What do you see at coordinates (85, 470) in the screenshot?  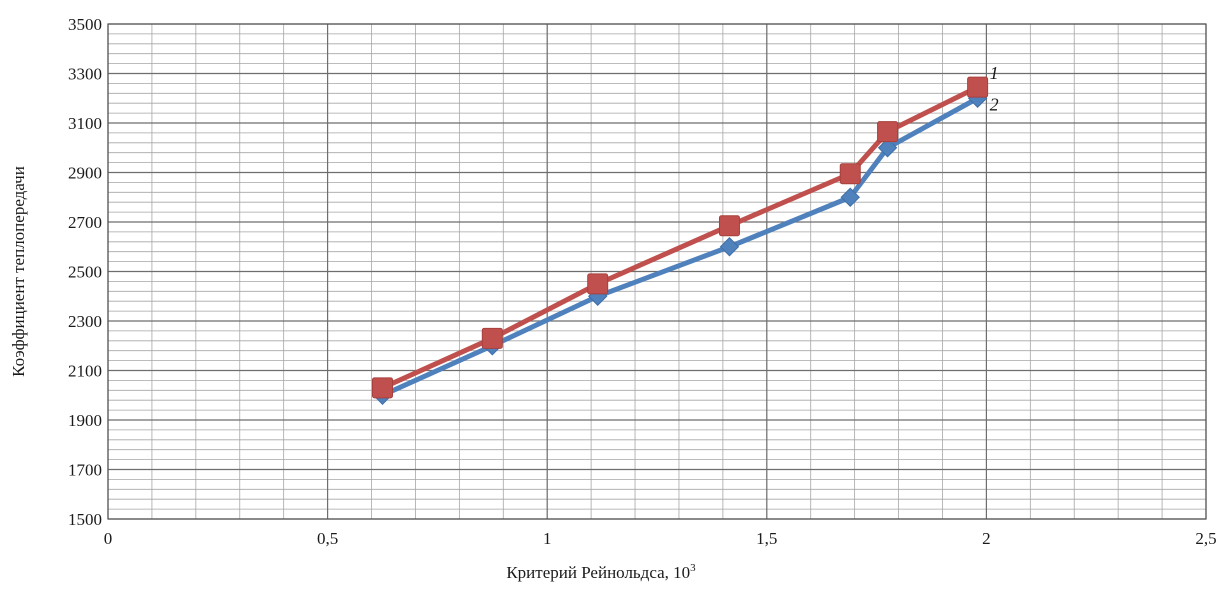 I see `y-tick-label: 1700` at bounding box center [85, 470].